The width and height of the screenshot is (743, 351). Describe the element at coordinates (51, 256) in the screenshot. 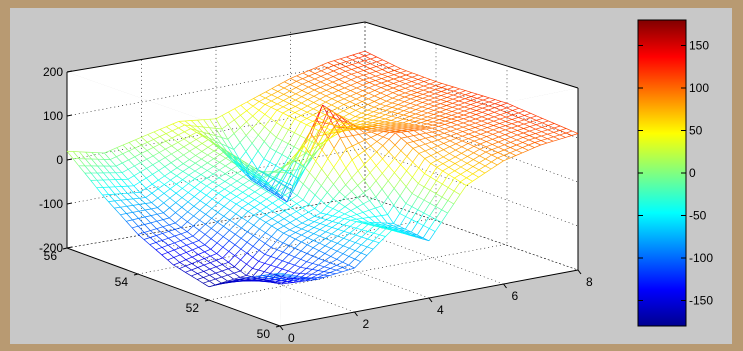

I see `y-tick-label: 56` at that location.